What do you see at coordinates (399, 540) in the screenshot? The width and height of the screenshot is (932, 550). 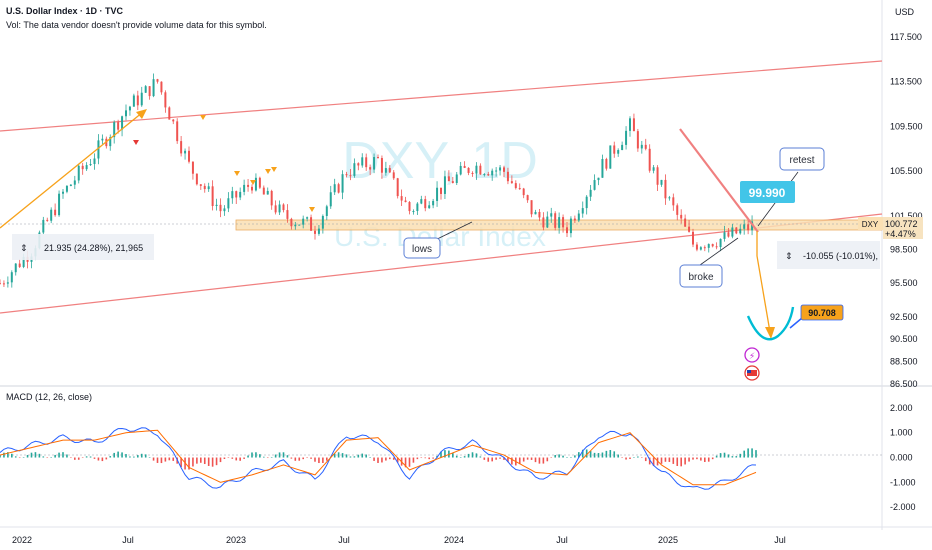 I see `time-axis: 2022 Jul 2023 Jul 2024 Jul 2025 Jul` at bounding box center [399, 540].